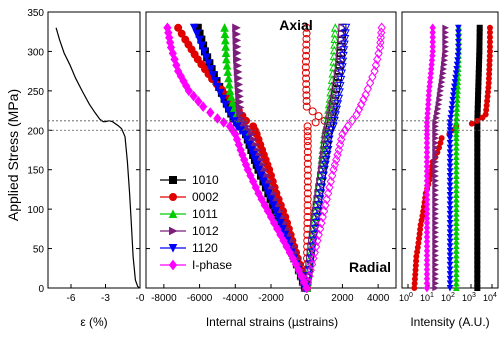  I want to click on legend-background, so click(195, 222).